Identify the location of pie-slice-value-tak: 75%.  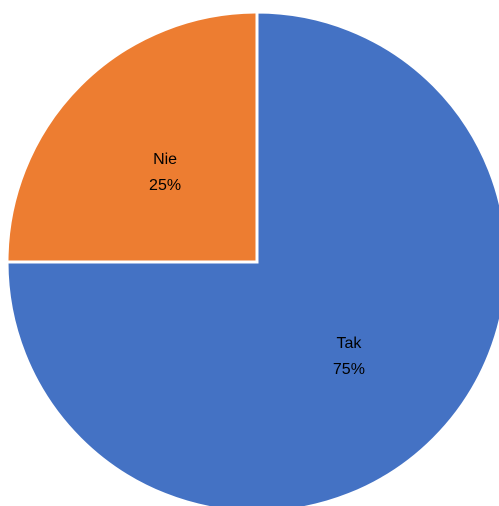
(349, 369).